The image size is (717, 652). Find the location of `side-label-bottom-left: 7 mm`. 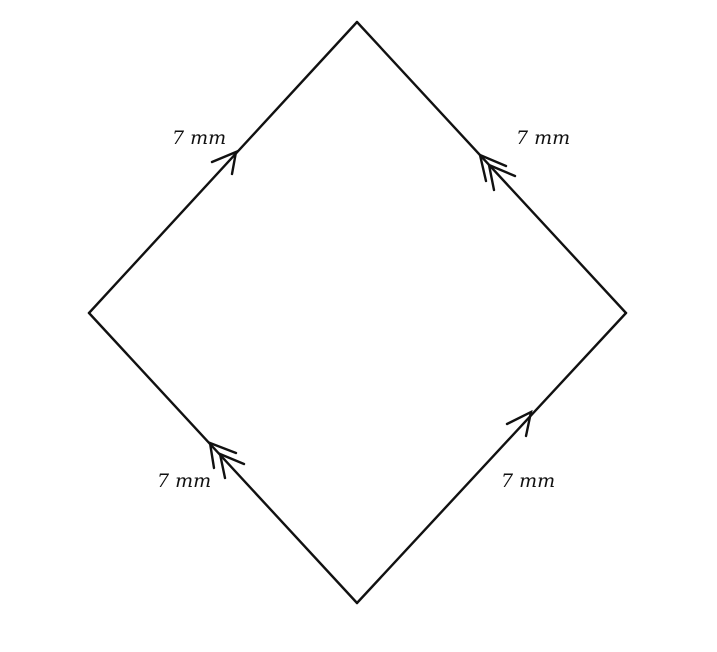

side-label-bottom-left: 7 mm is located at coordinates (184, 481).